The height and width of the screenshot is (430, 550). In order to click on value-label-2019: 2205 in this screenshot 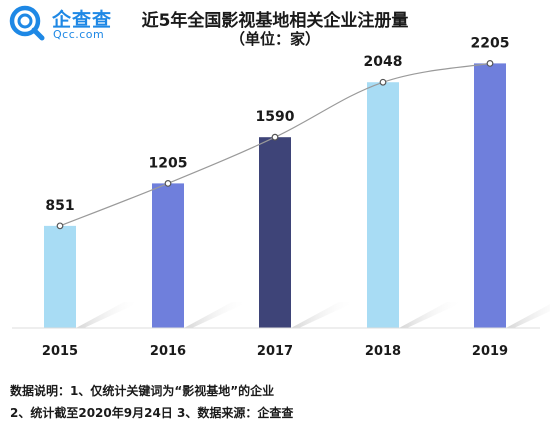, I will do `click(490, 43)`.